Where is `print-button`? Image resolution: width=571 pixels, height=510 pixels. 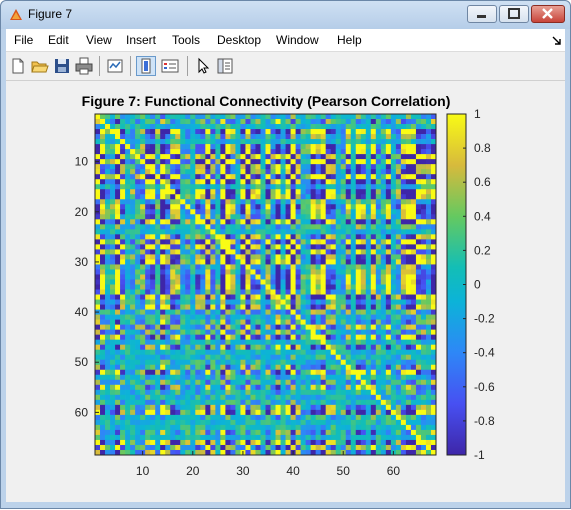 print-button is located at coordinates (84, 66).